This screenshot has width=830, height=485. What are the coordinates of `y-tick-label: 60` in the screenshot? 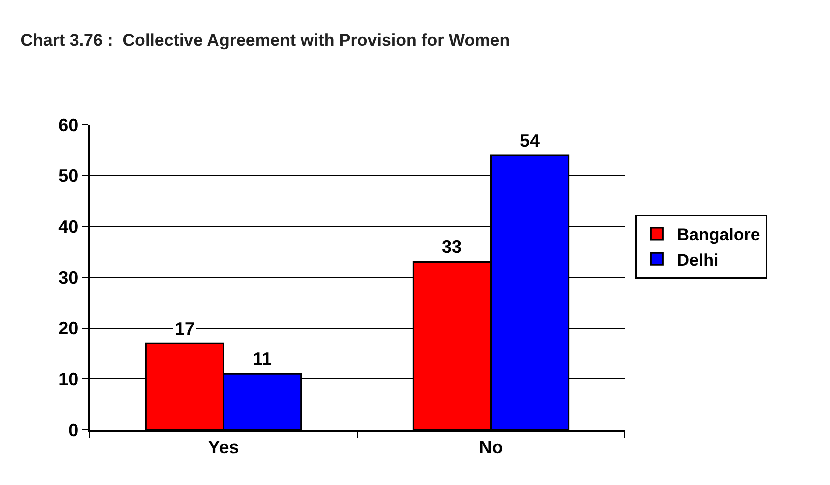 It's located at (68, 125).